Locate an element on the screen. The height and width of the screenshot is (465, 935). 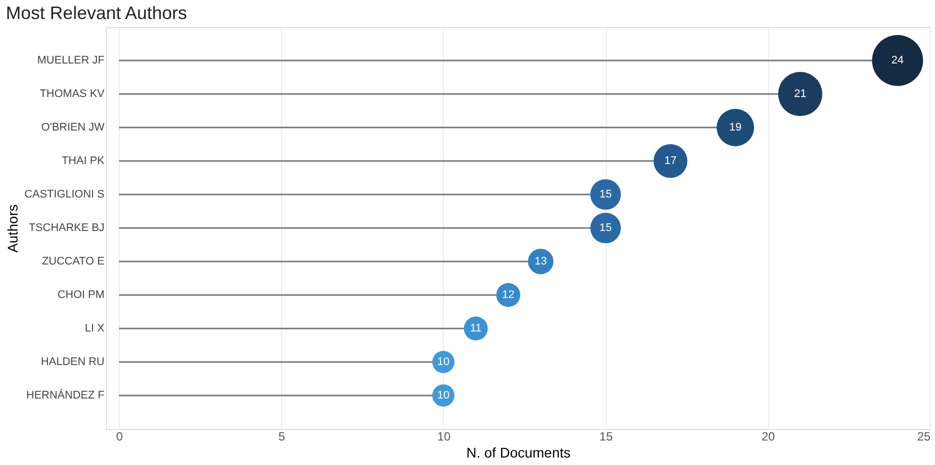
x-tick-label: 15 is located at coordinates (606, 437).